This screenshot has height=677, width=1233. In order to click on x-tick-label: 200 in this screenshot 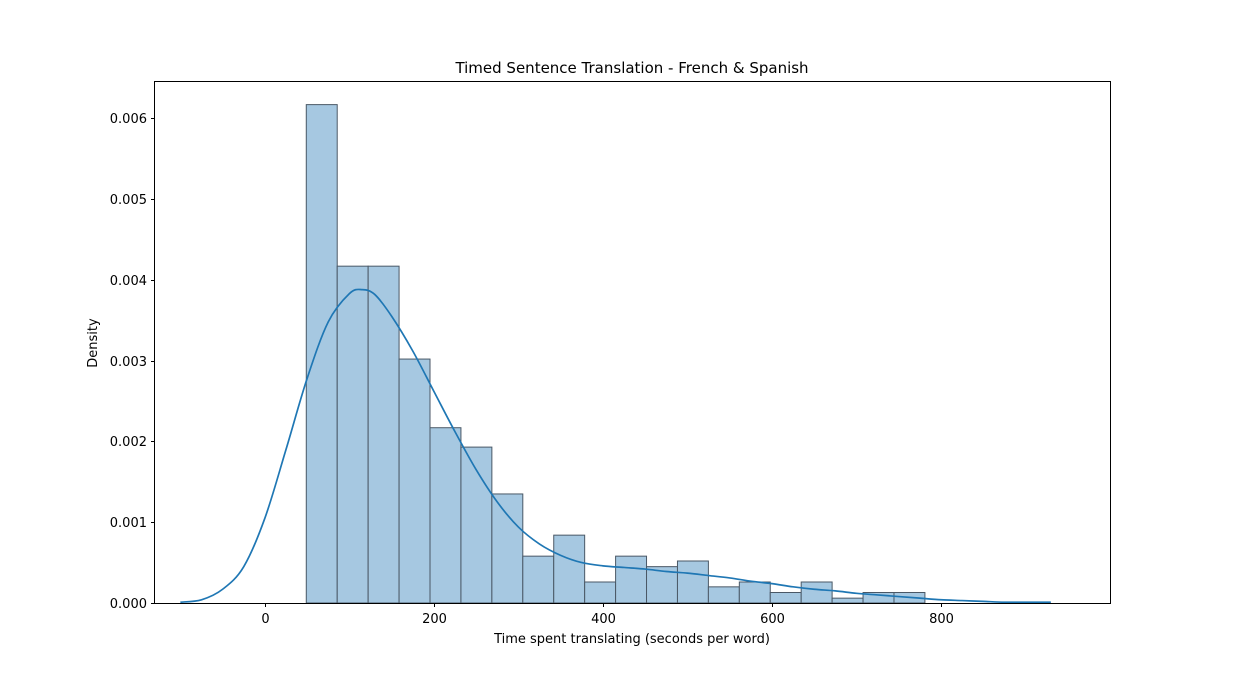, I will do `click(434, 619)`.